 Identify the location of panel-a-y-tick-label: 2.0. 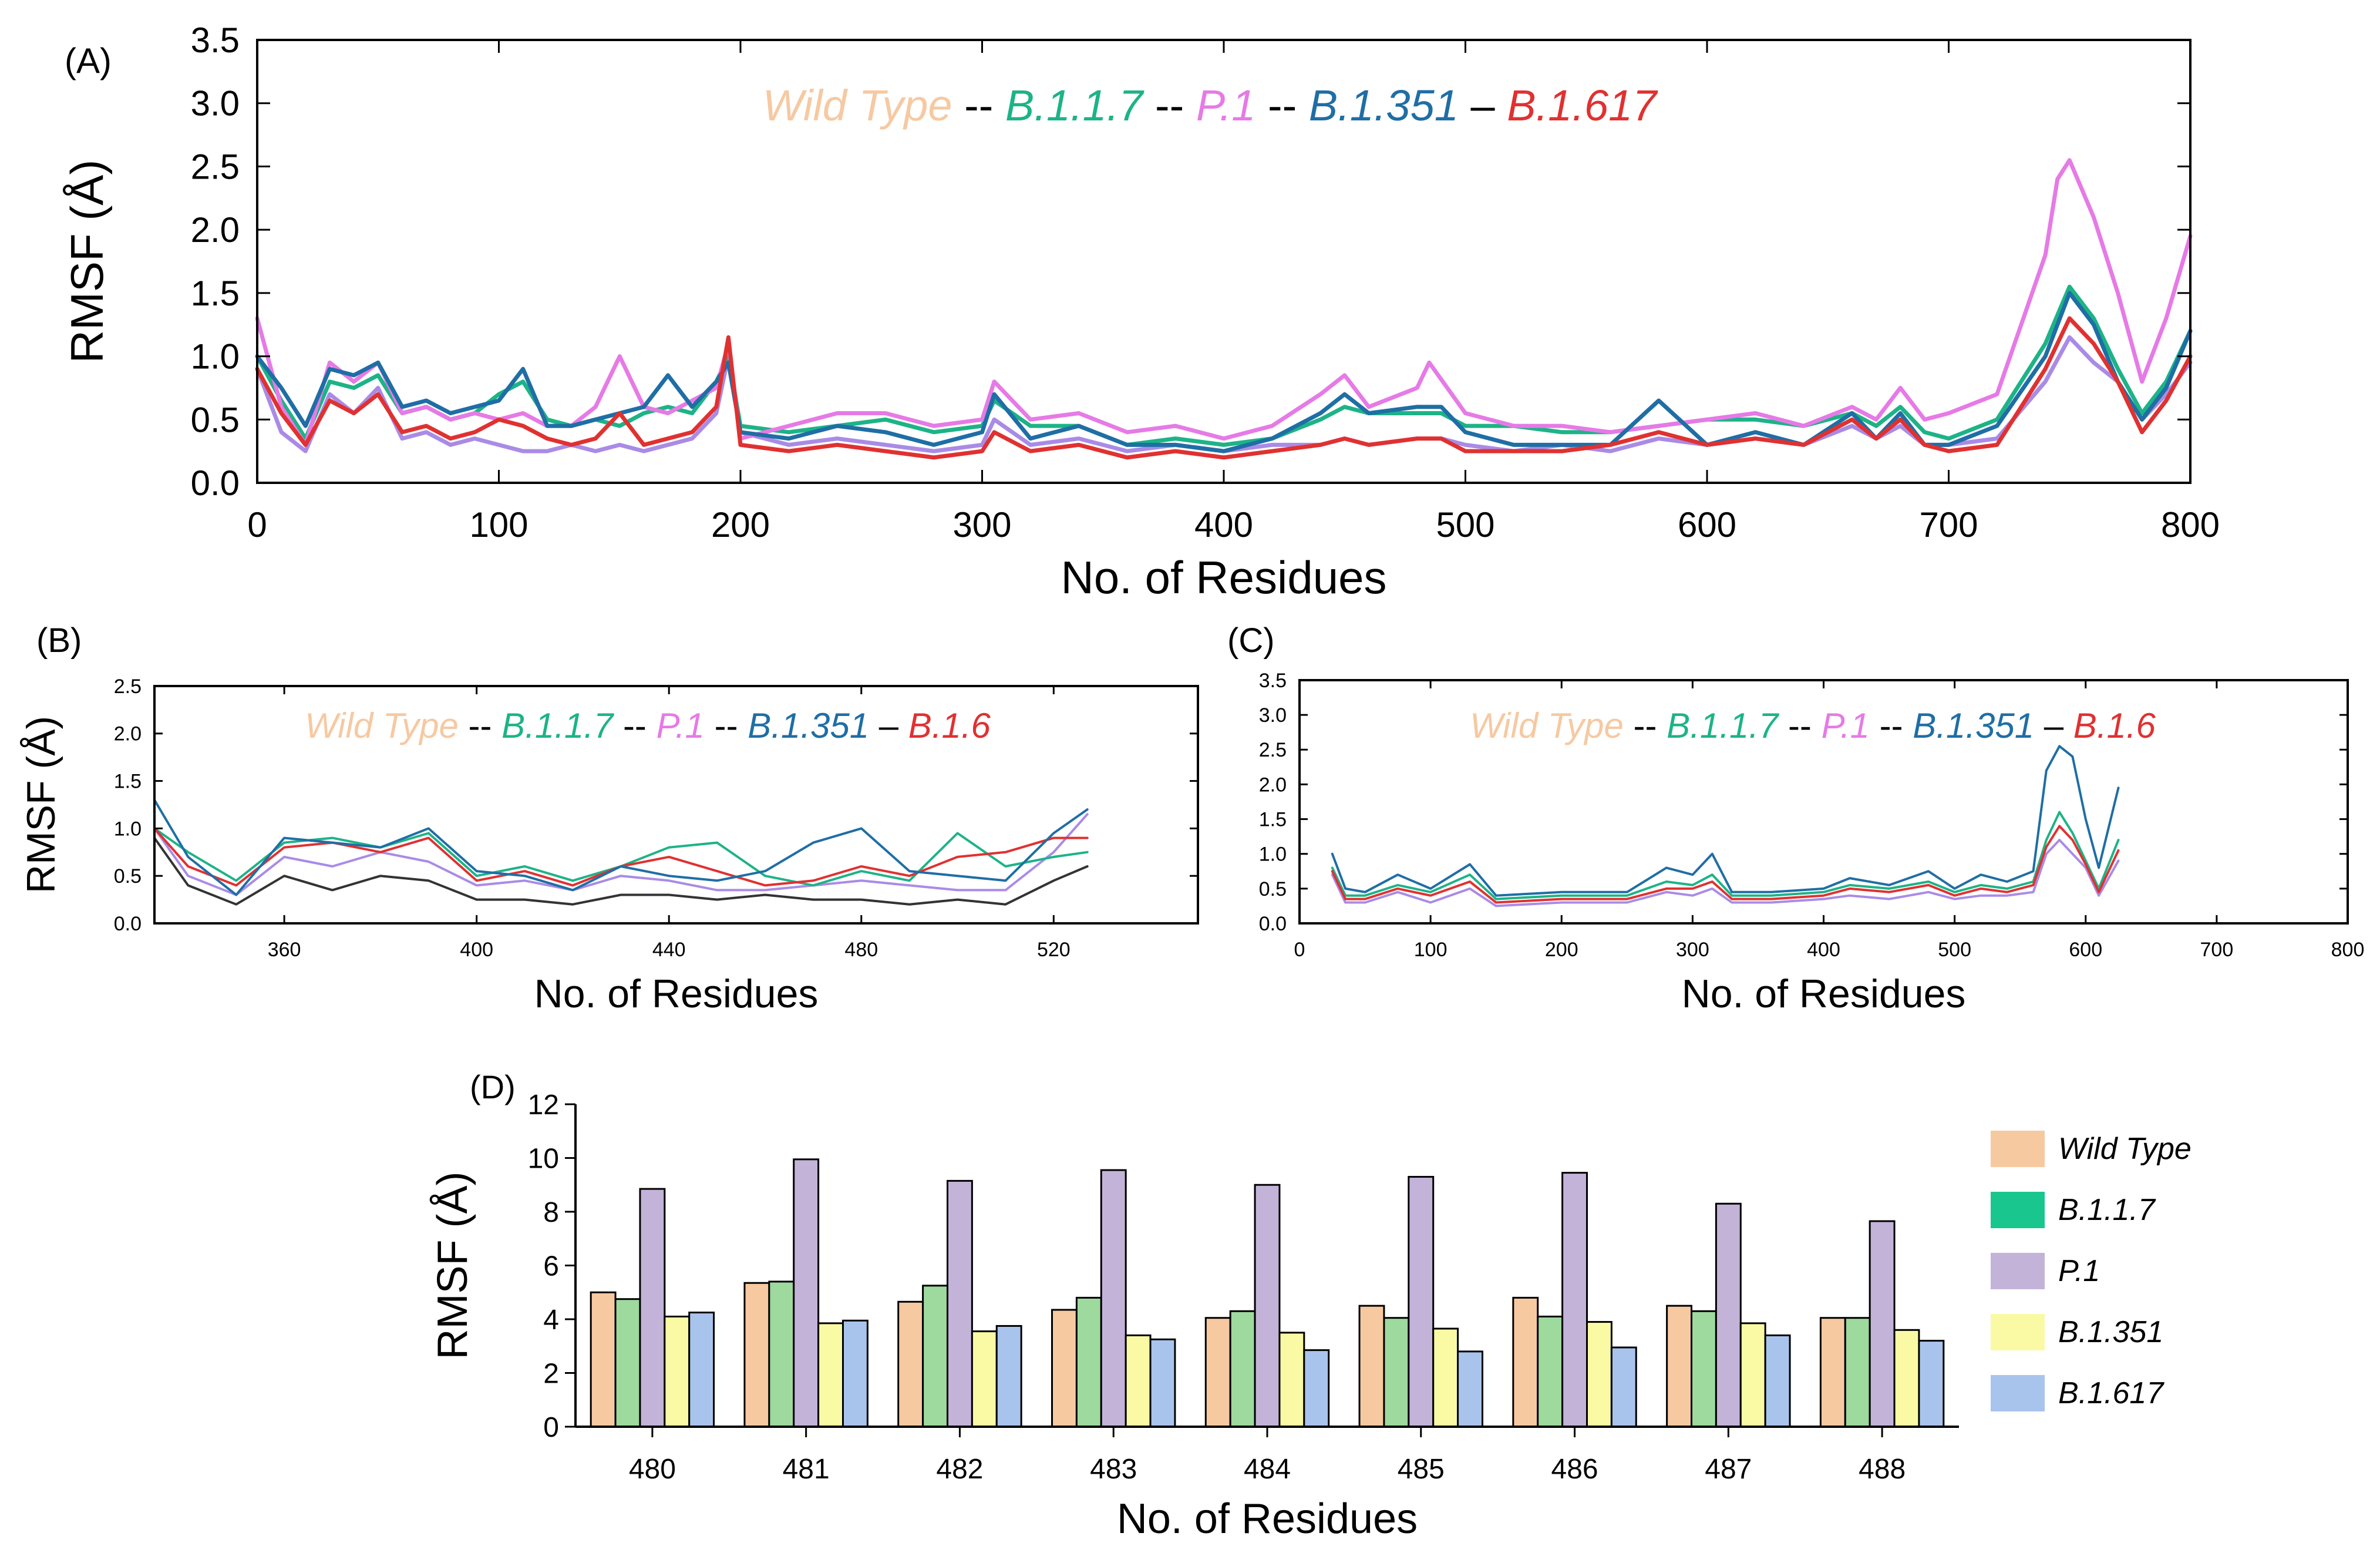
(216, 230).